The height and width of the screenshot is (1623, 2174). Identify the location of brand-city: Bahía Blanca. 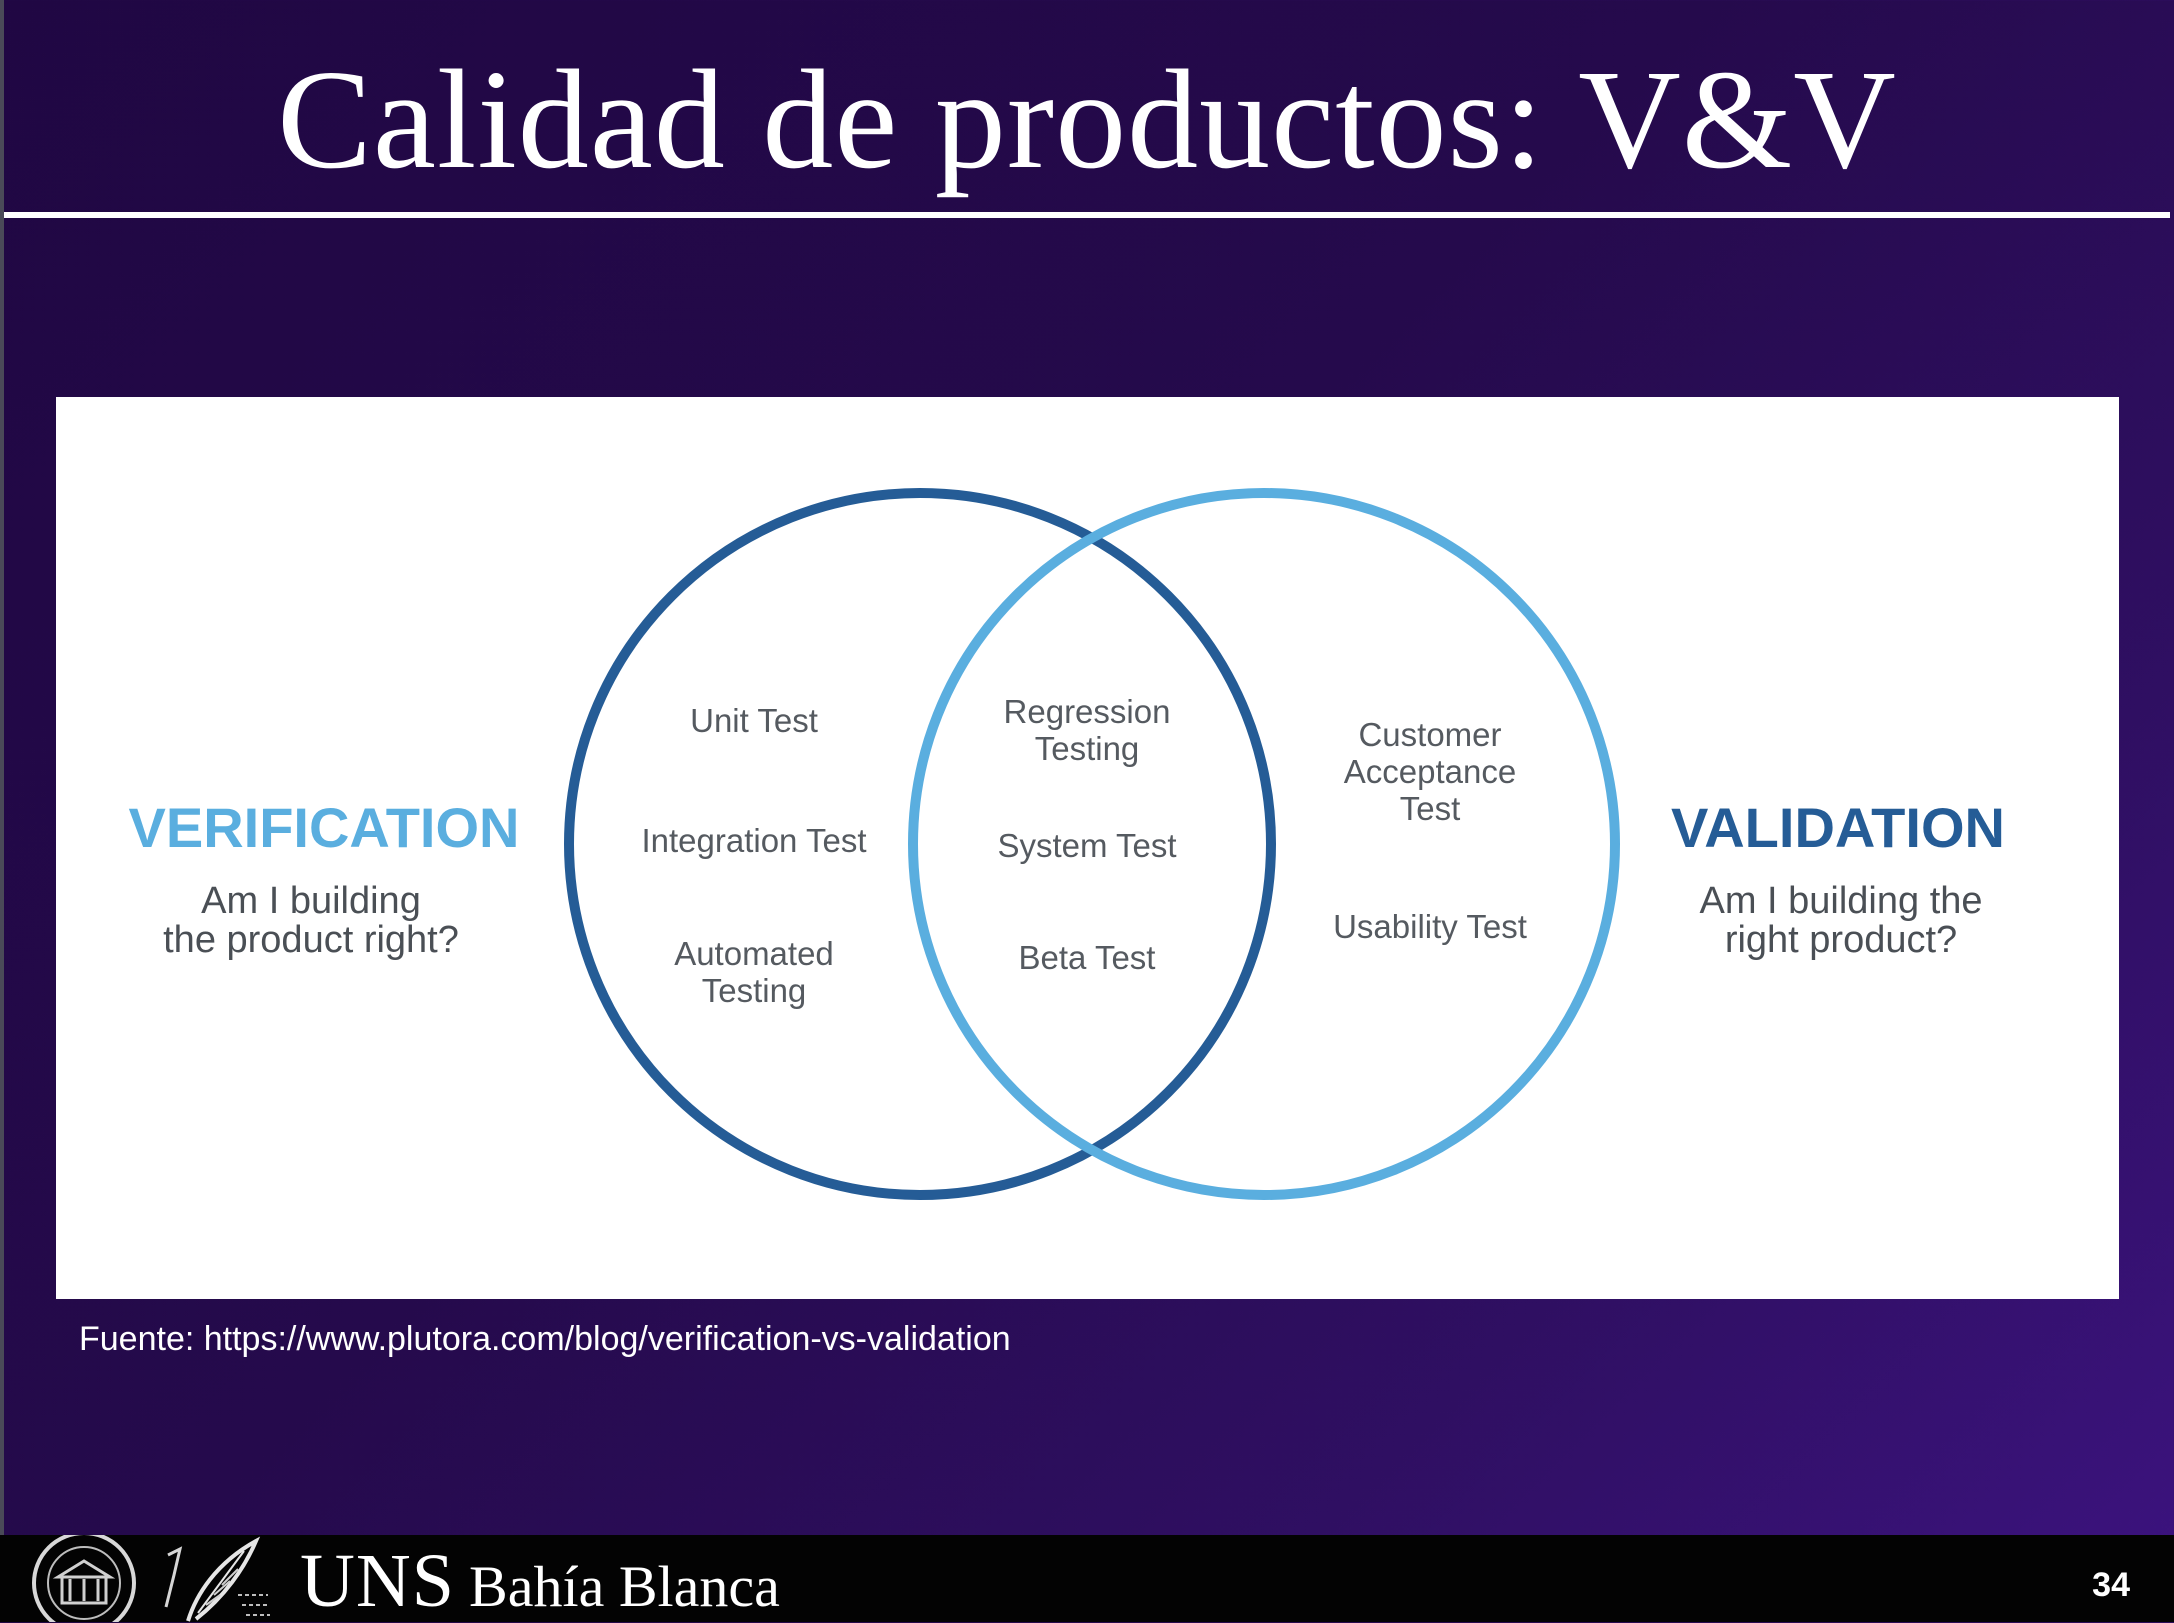
(624, 1586).